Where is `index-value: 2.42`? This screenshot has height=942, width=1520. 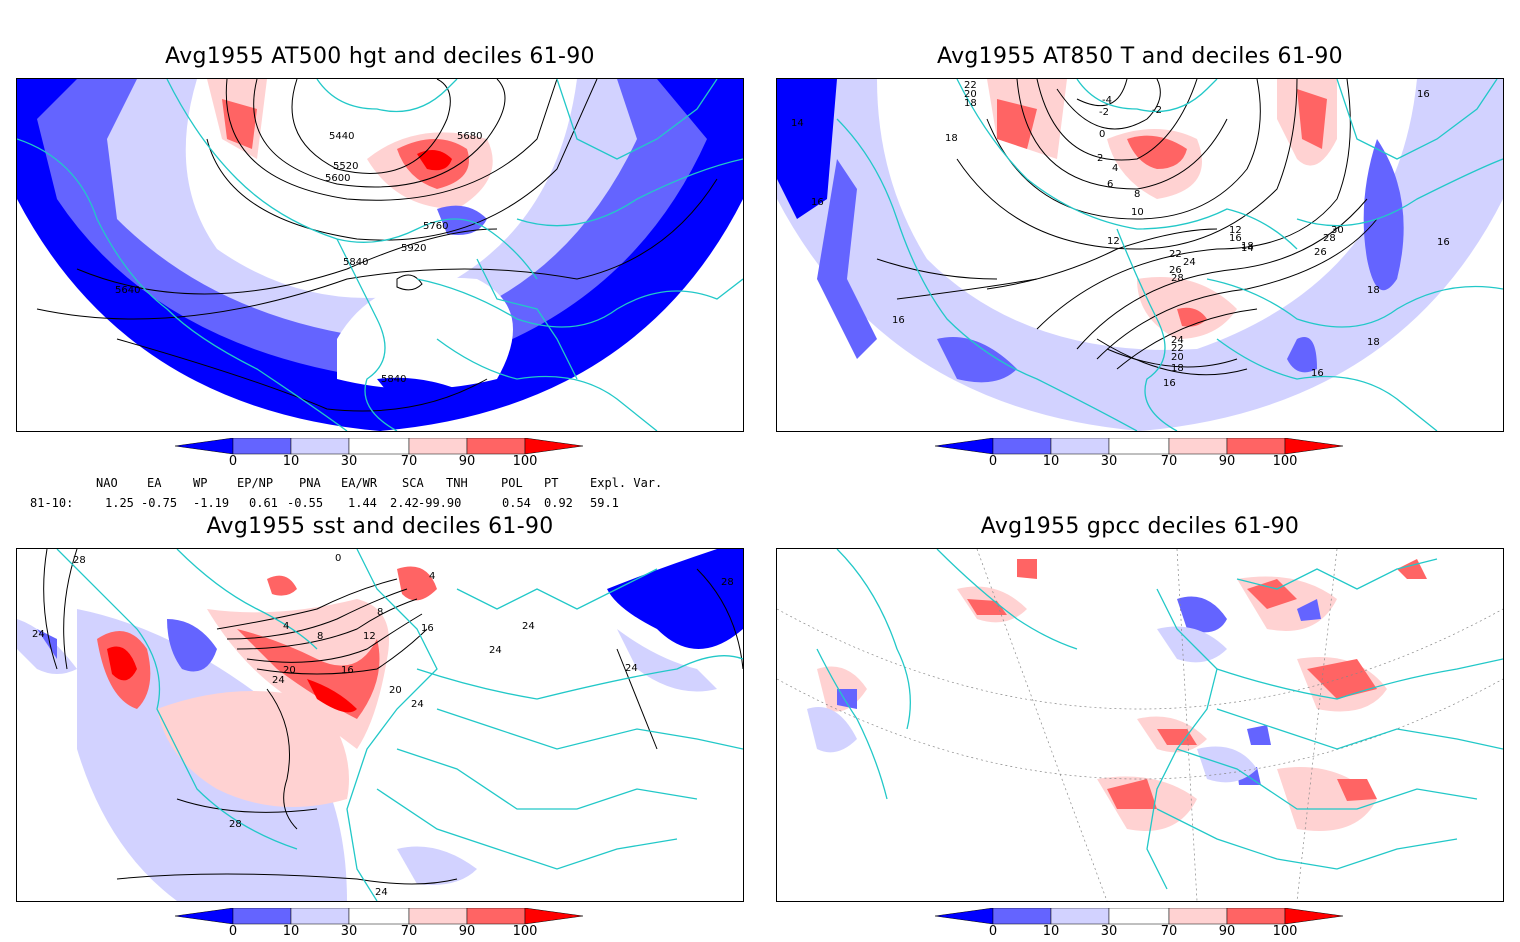
index-value: 2.42 is located at coordinates (404, 503).